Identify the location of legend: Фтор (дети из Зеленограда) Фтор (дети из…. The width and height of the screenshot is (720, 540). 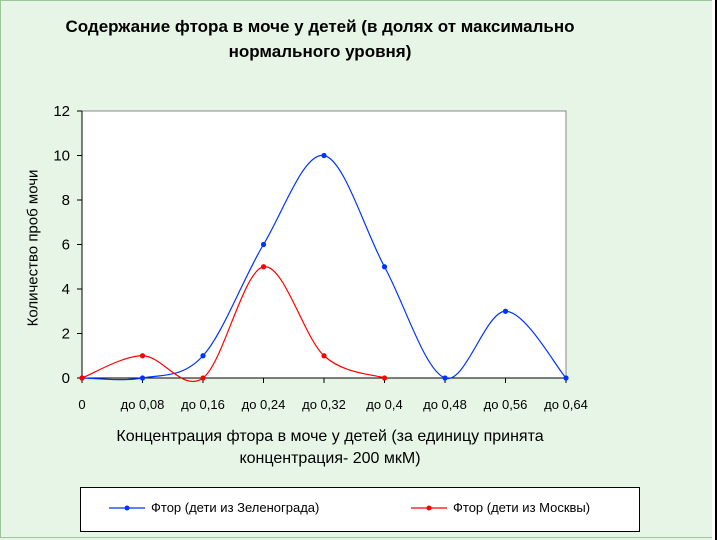
(360, 509).